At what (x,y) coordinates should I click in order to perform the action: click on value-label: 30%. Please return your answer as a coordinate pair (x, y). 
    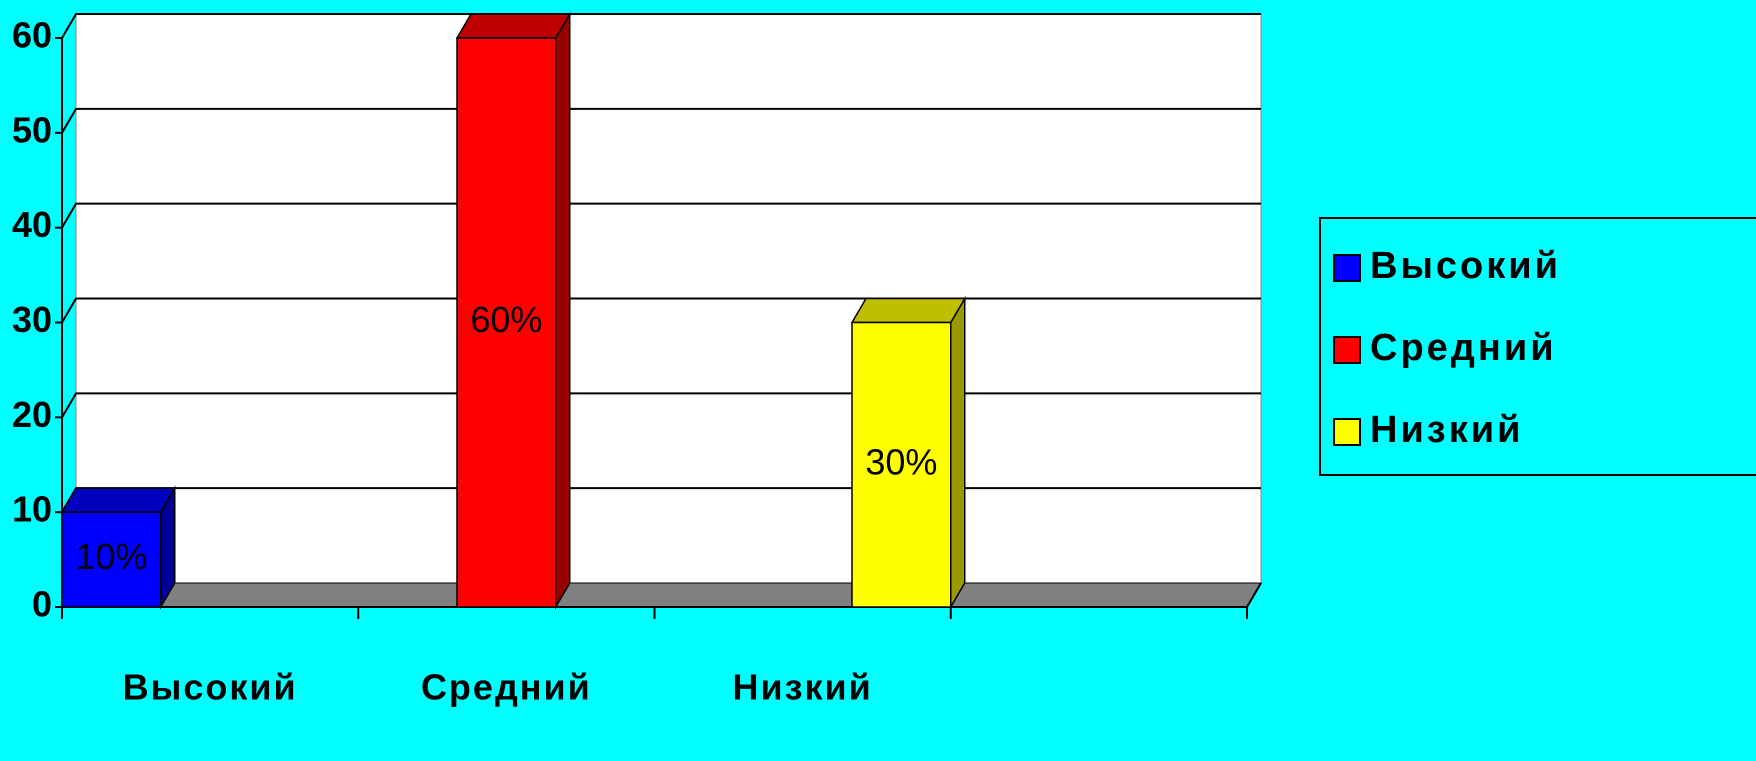
    Looking at the image, I should click on (901, 461).